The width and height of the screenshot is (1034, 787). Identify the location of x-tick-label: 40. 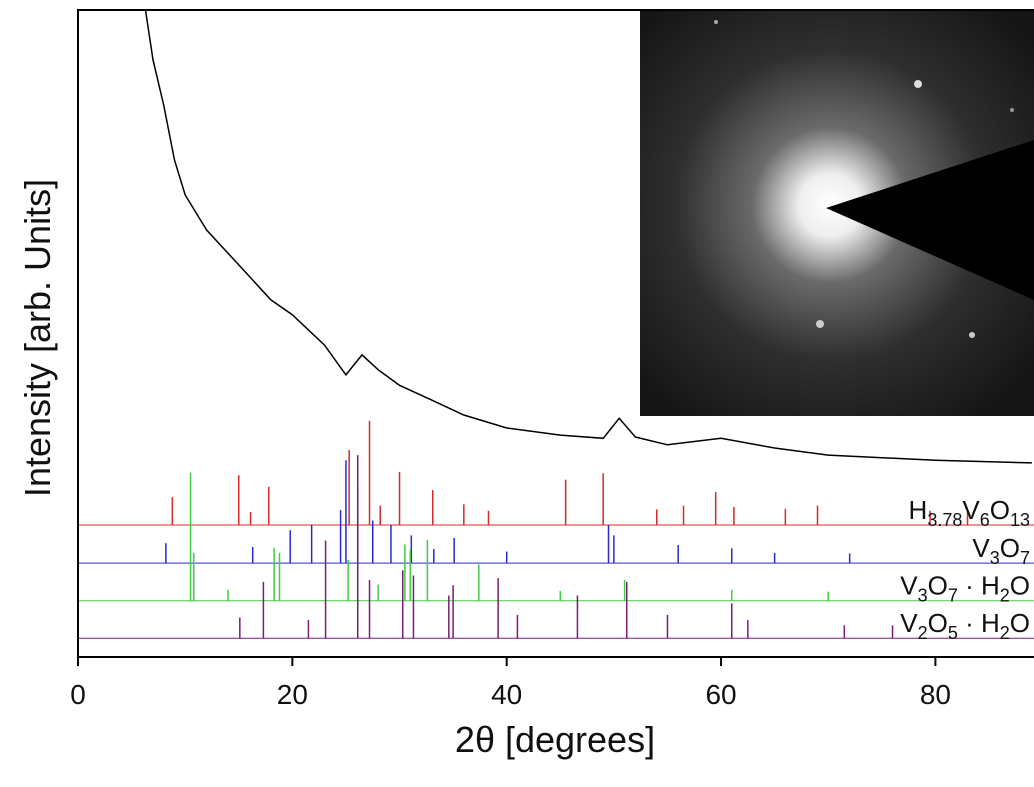
(506, 694).